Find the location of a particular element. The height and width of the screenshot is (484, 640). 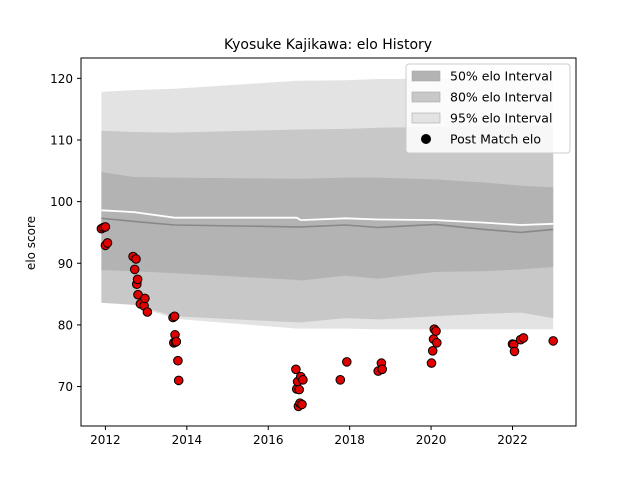

x-tick-label: 2012 is located at coordinates (105, 440).